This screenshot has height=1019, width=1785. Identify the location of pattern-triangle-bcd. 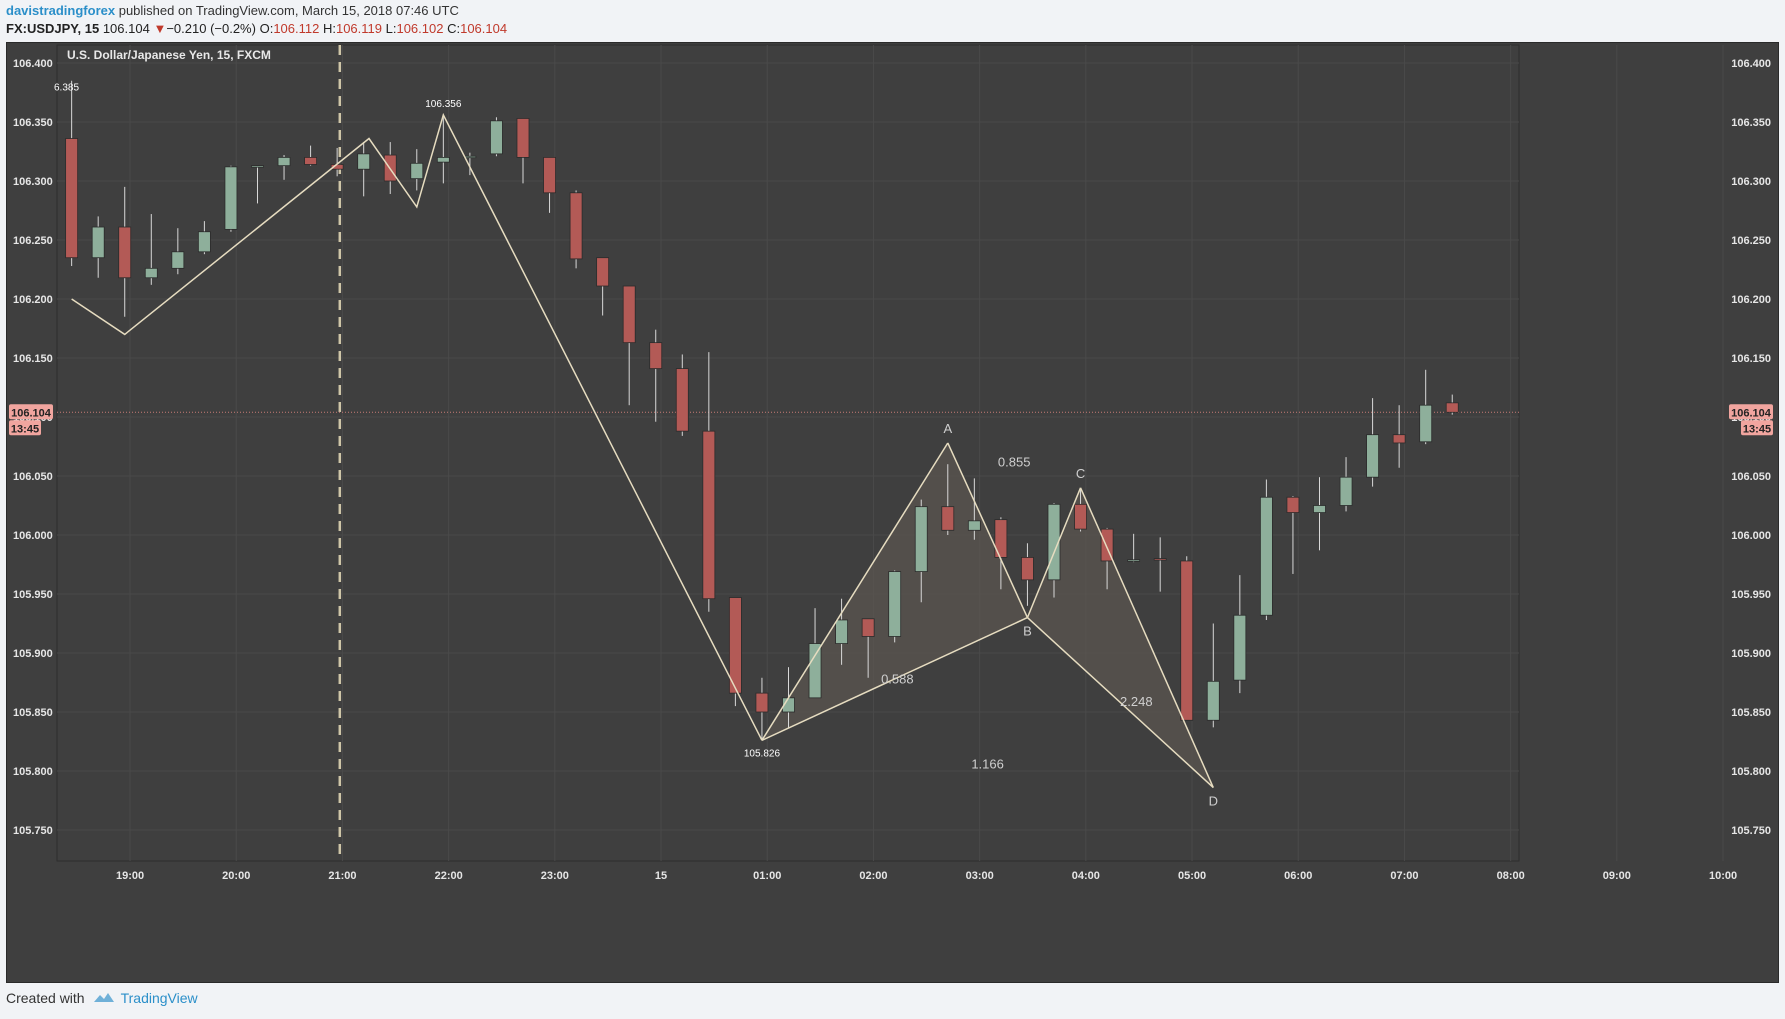
(1120, 637).